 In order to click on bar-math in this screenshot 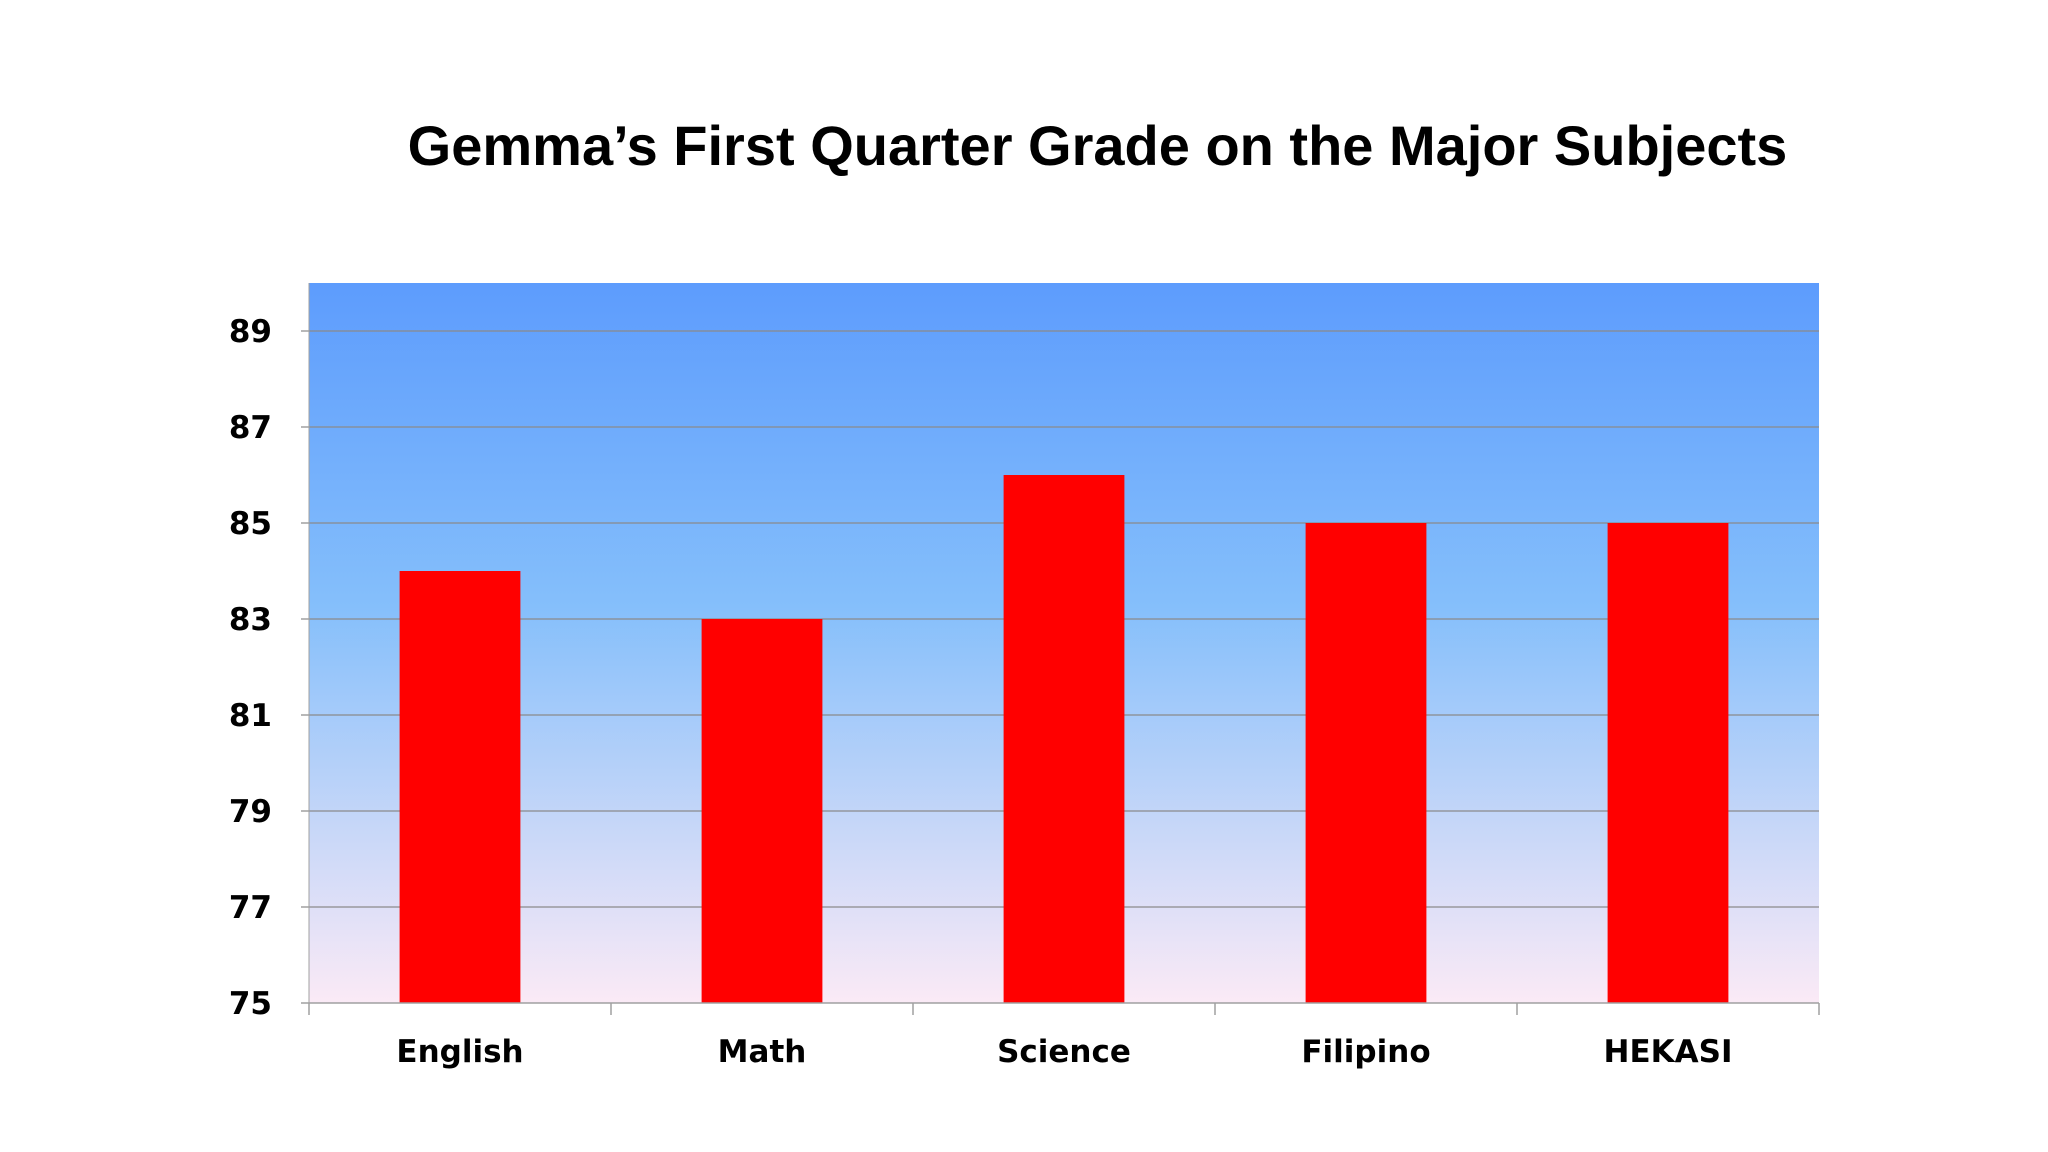, I will do `click(762, 811)`.